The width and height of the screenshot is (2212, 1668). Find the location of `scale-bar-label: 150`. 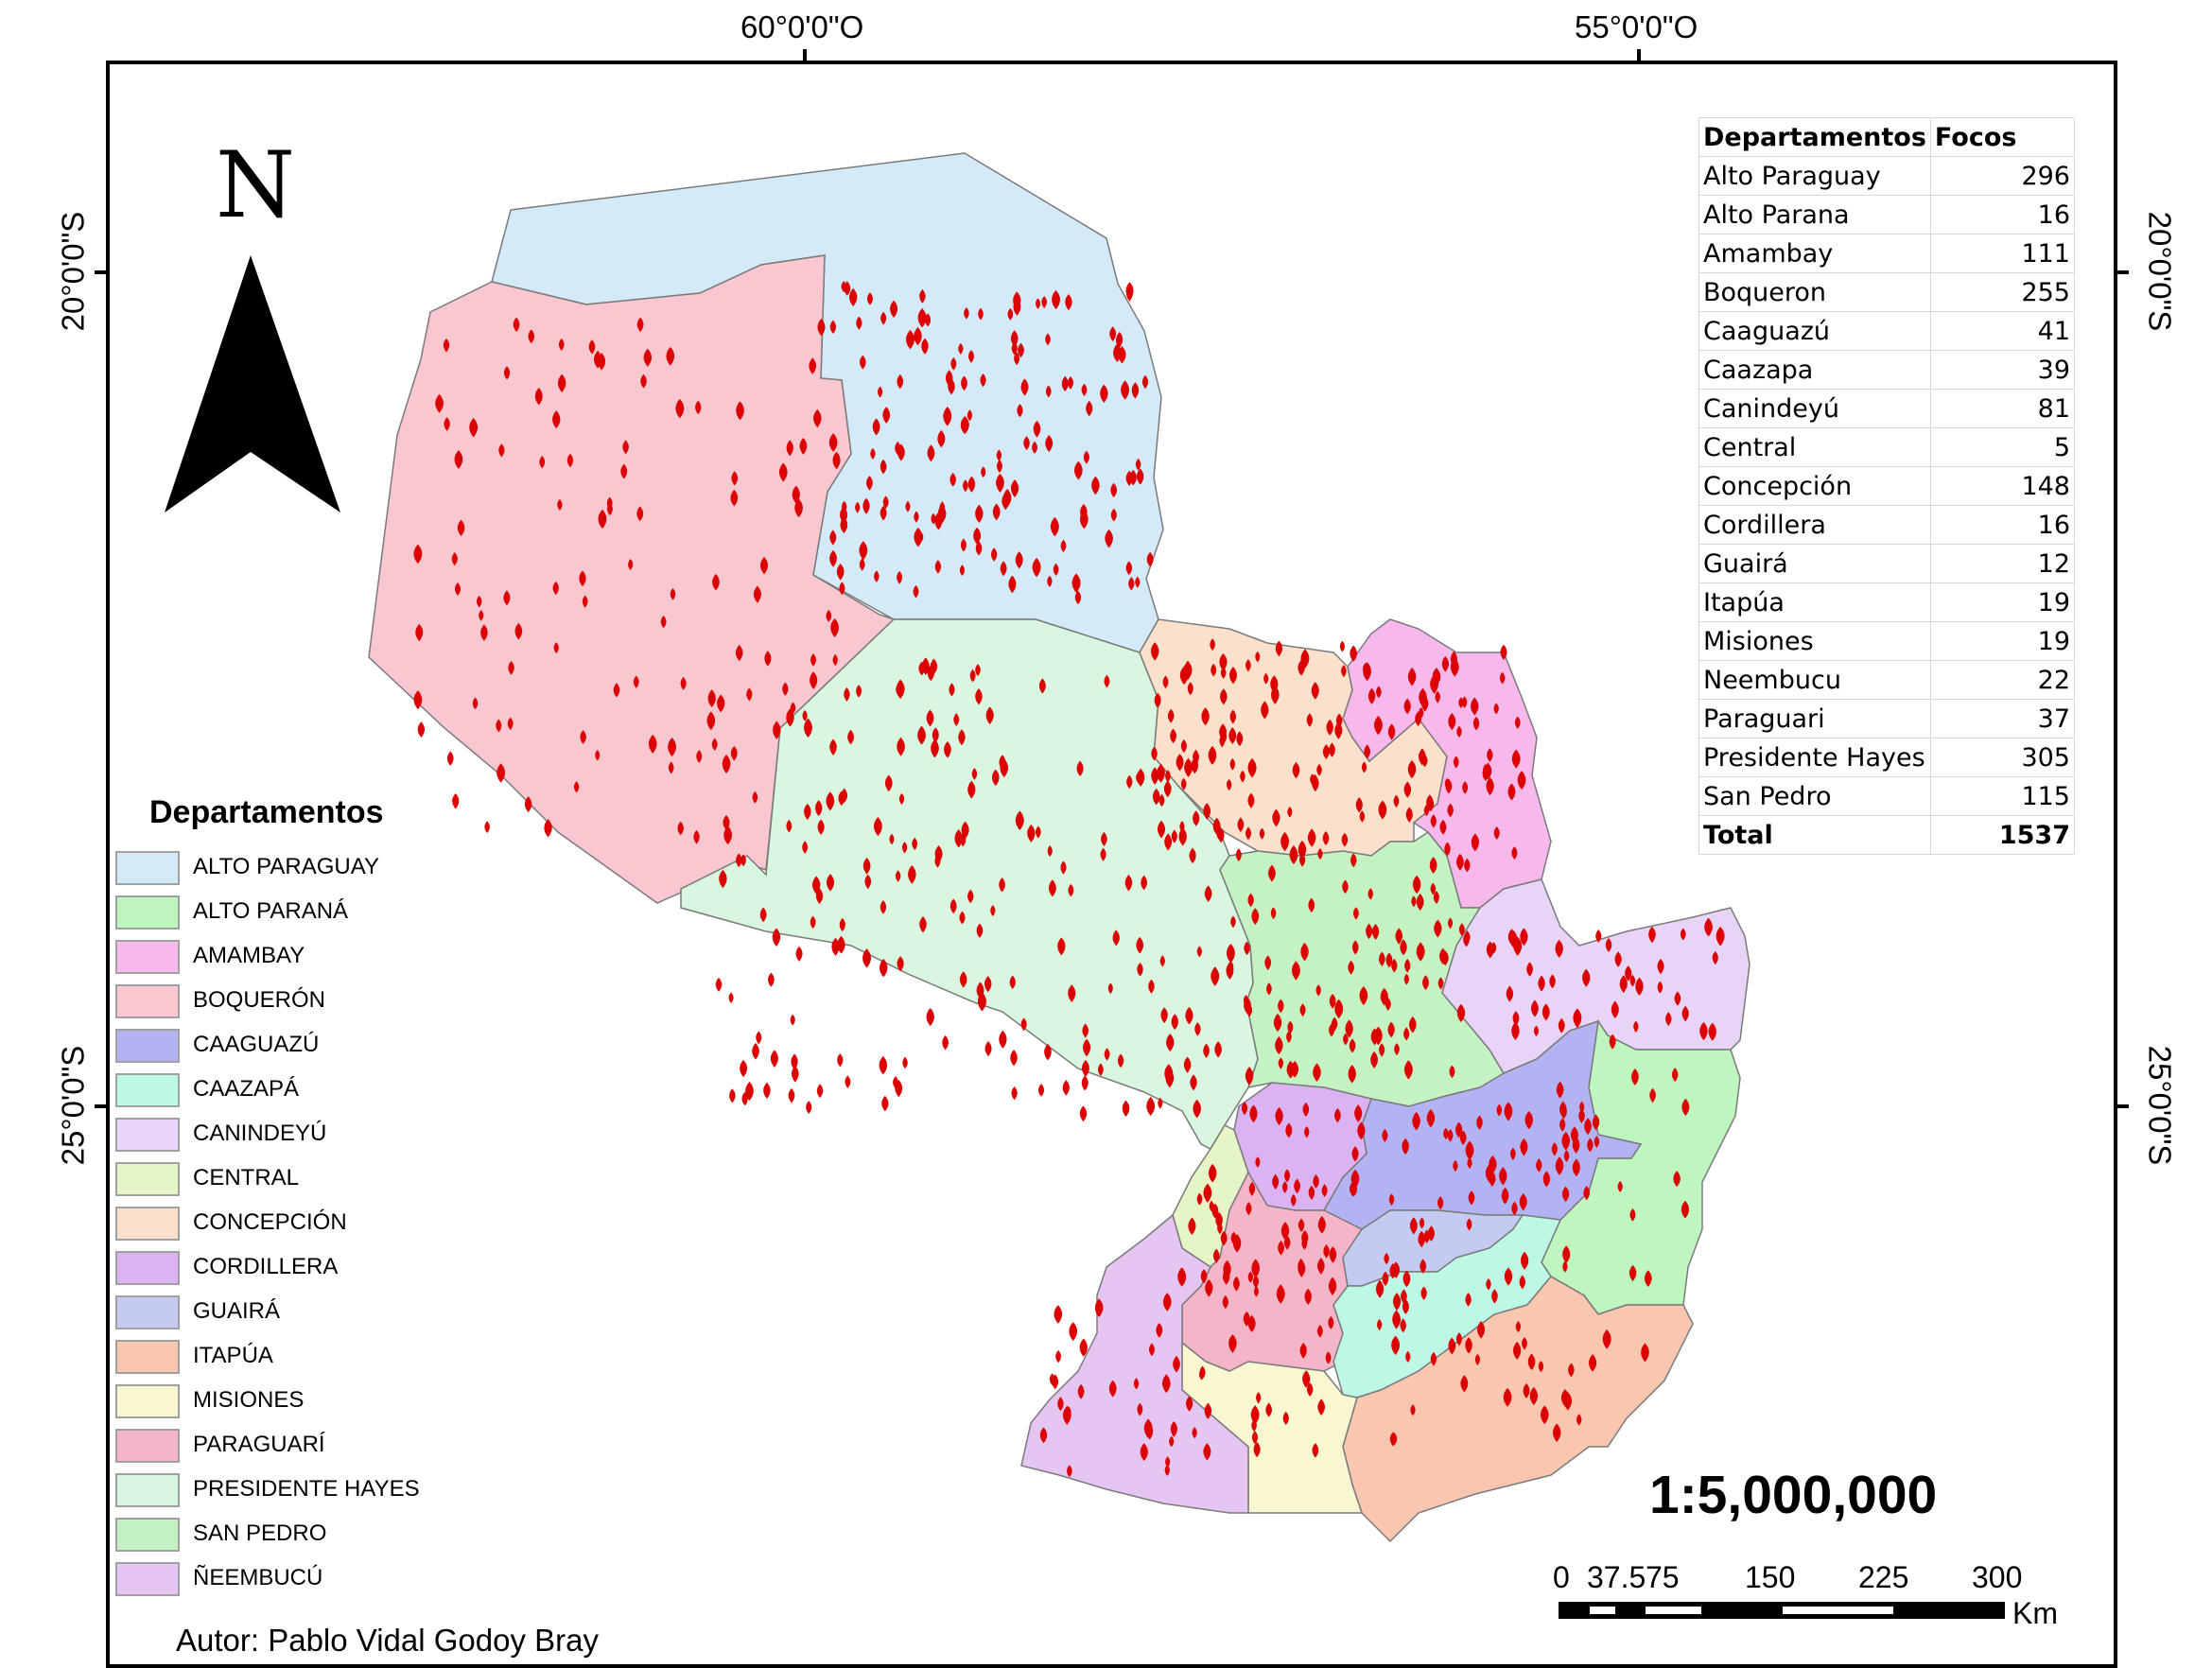

scale-bar-label: 150 is located at coordinates (1770, 1577).